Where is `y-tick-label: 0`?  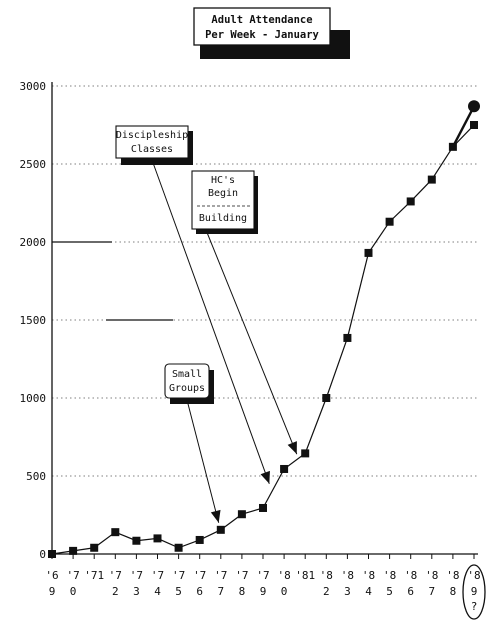
y-tick-label: 0 is located at coordinates (42, 554).